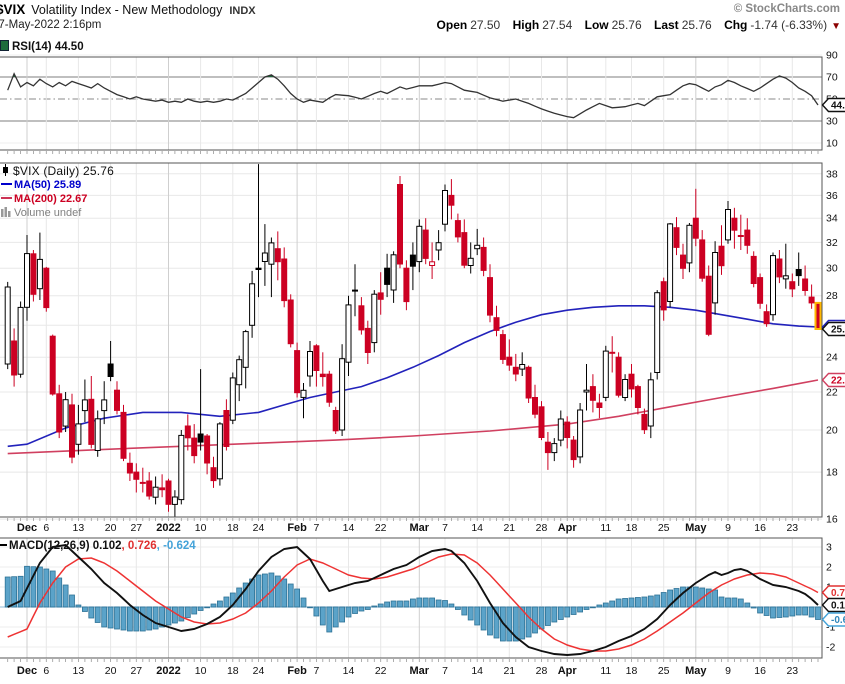 The width and height of the screenshot is (845, 684). I want to click on svg-text: 44.50, so click(838, 106).